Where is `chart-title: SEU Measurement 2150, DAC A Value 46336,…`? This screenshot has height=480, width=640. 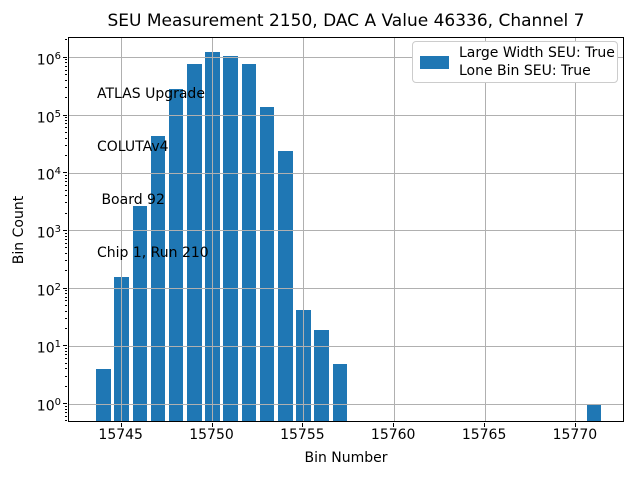 chart-title: SEU Measurement 2150, DAC A Value 46336,… is located at coordinates (346, 21).